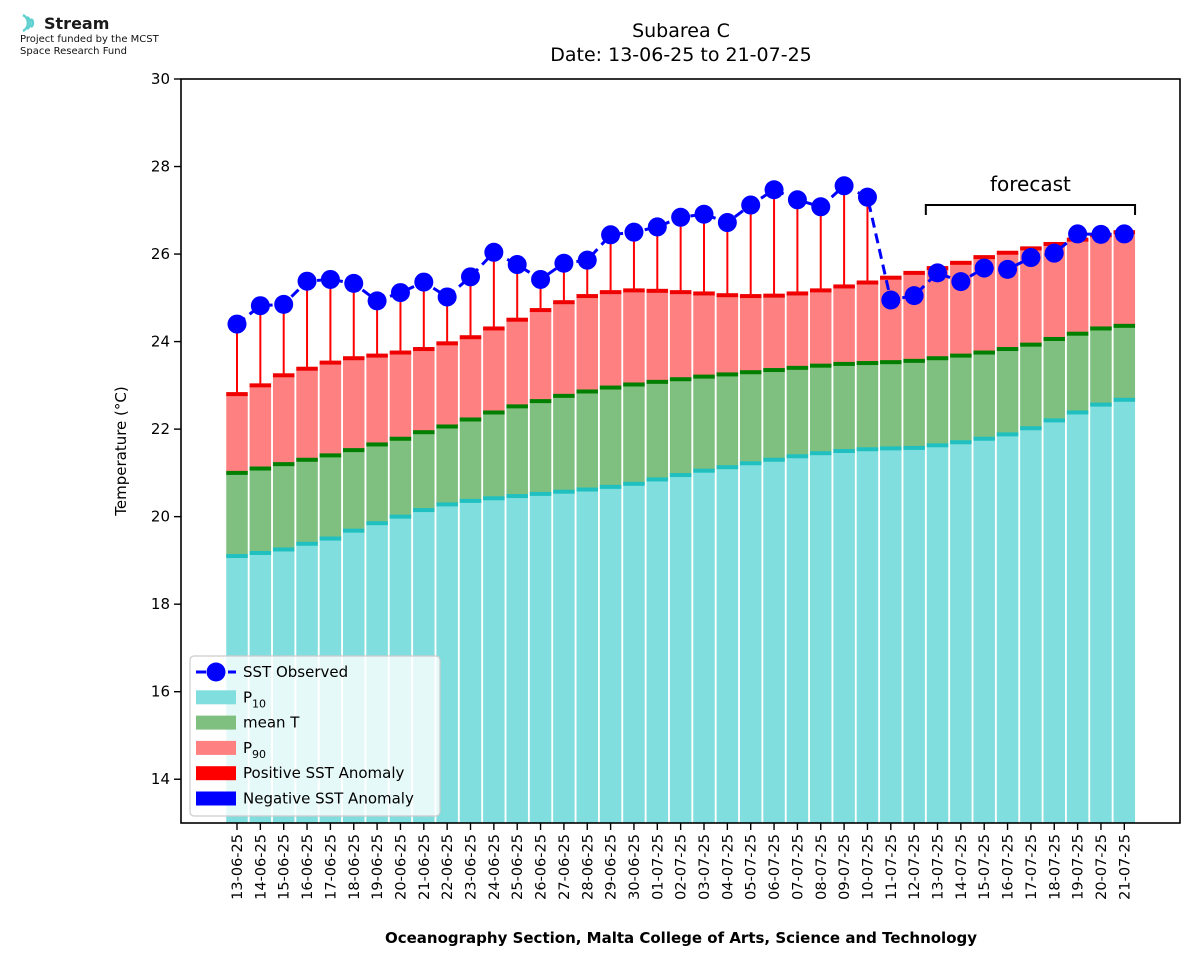  I want to click on x-tick-label: 28-06-25, so click(588, 867).